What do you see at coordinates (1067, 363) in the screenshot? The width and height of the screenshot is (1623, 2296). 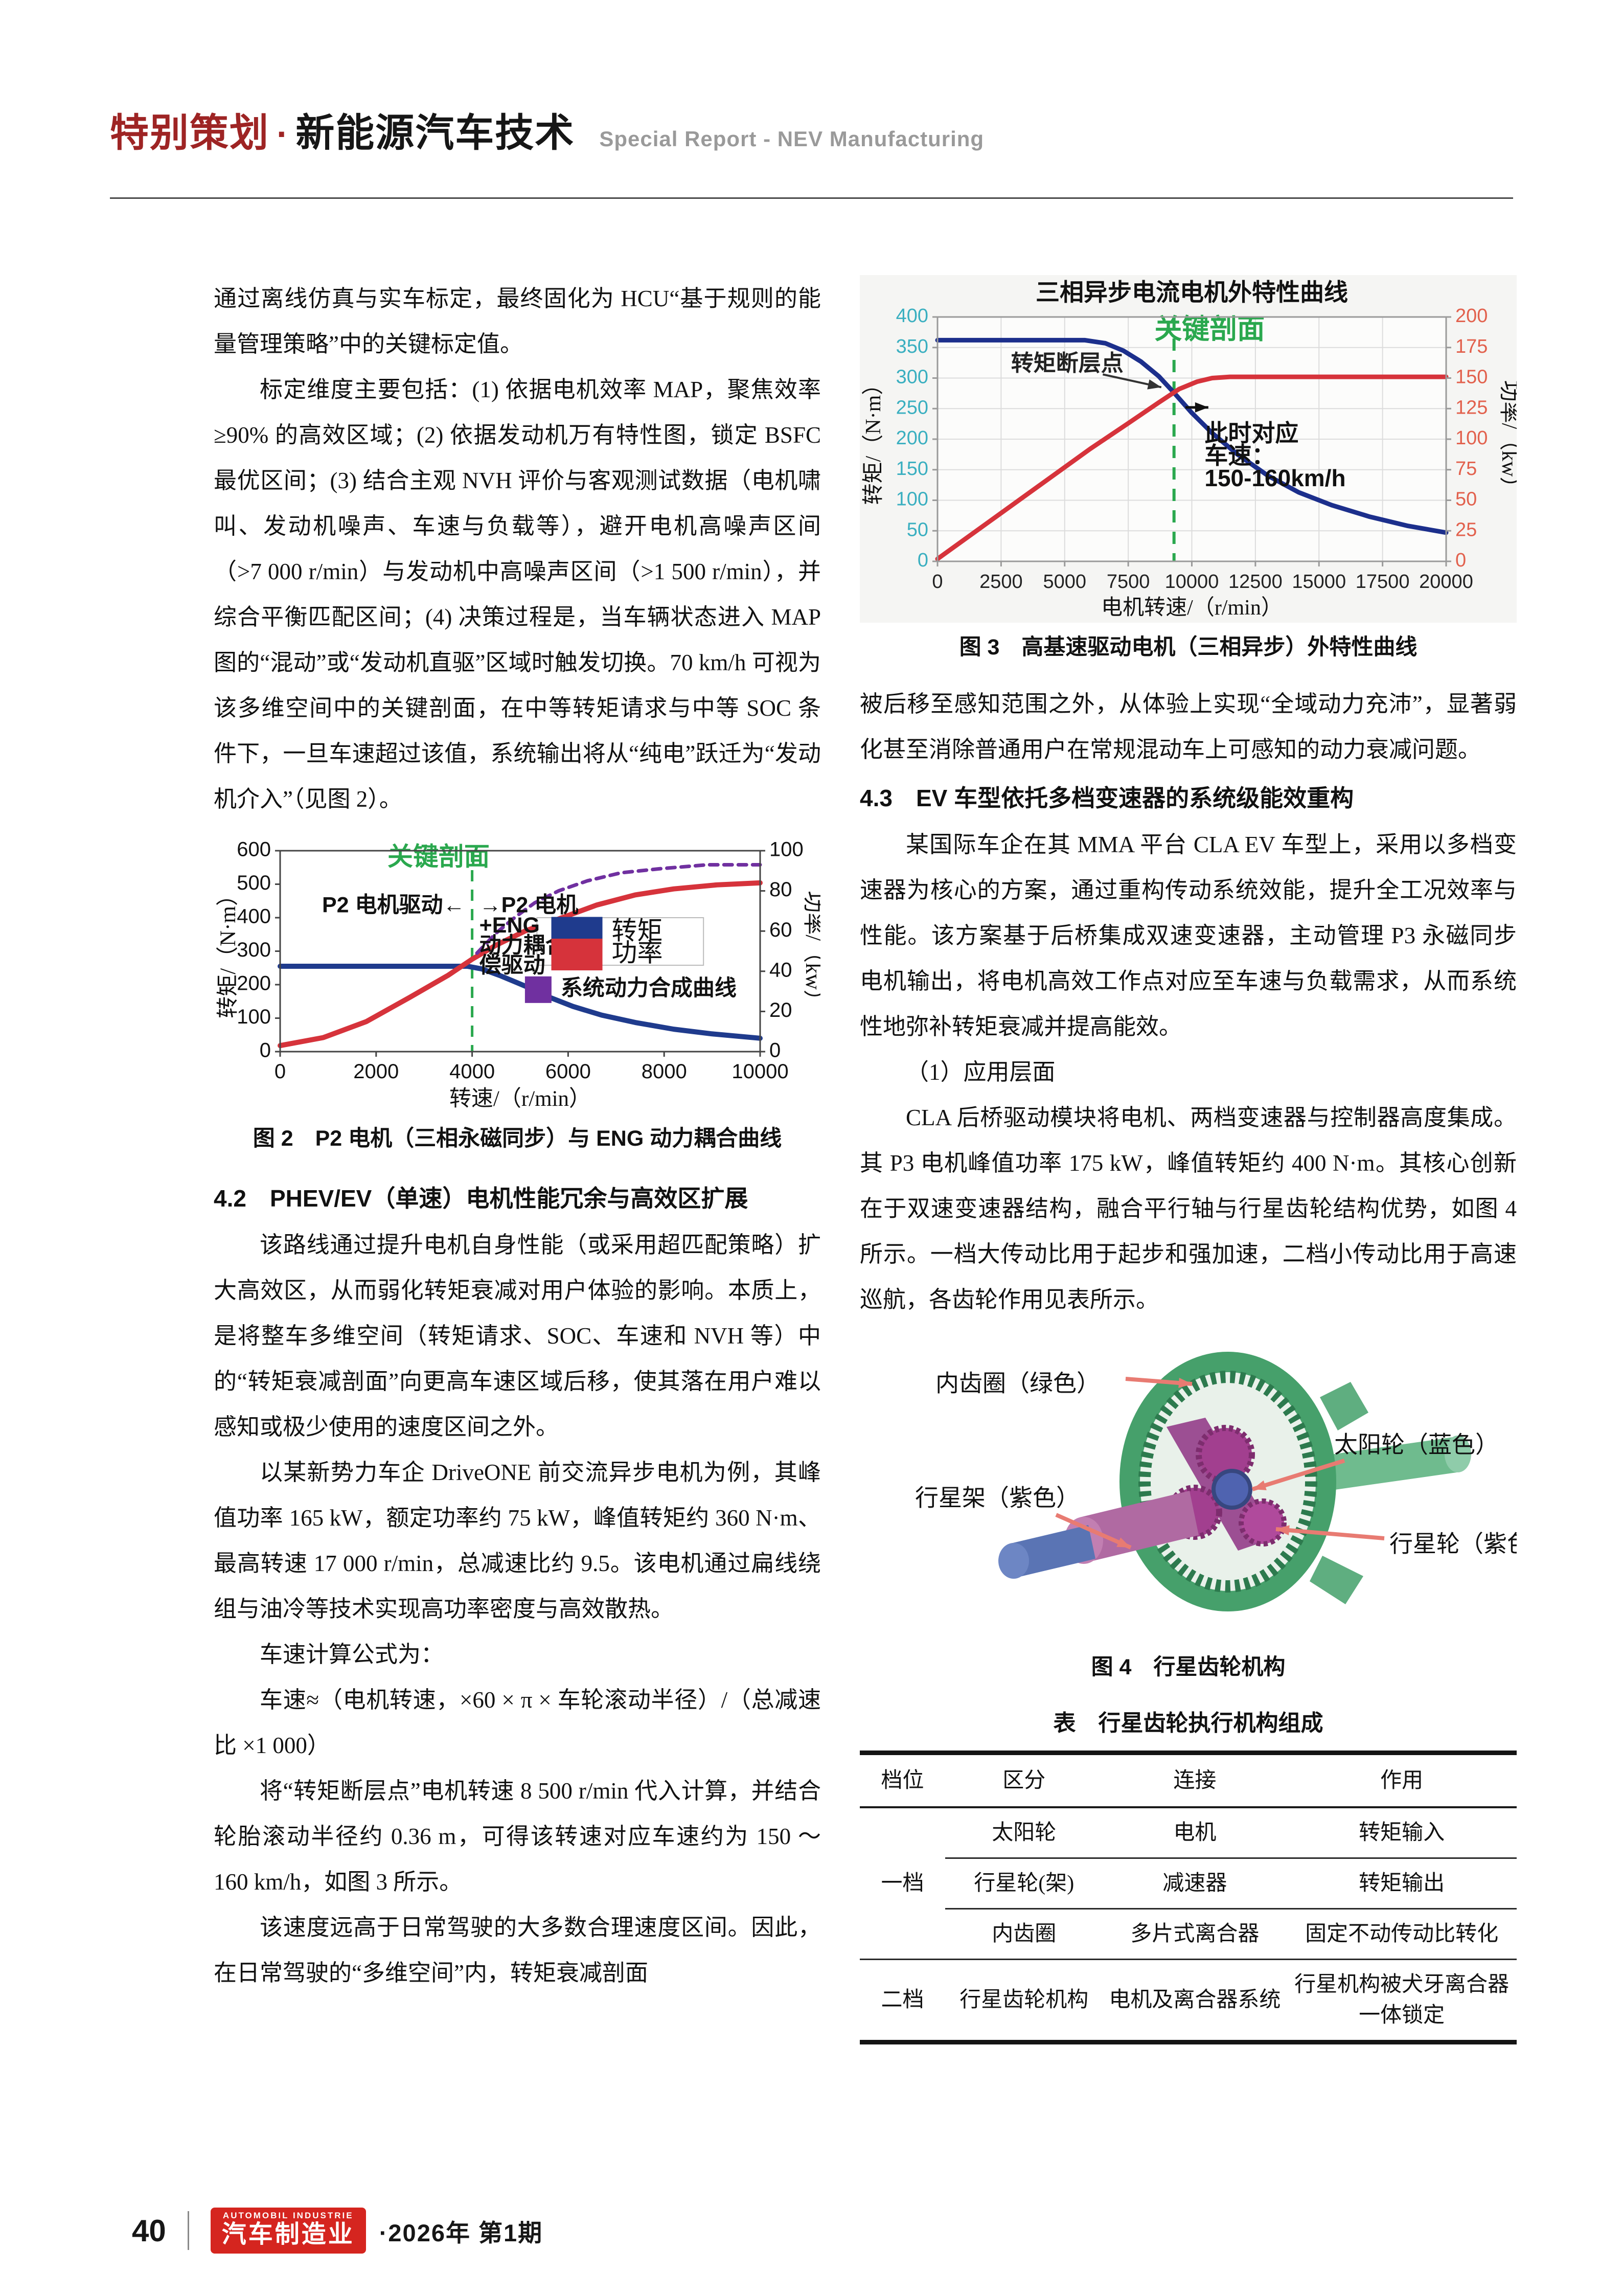 I see `svg-text: 转矩断层点` at bounding box center [1067, 363].